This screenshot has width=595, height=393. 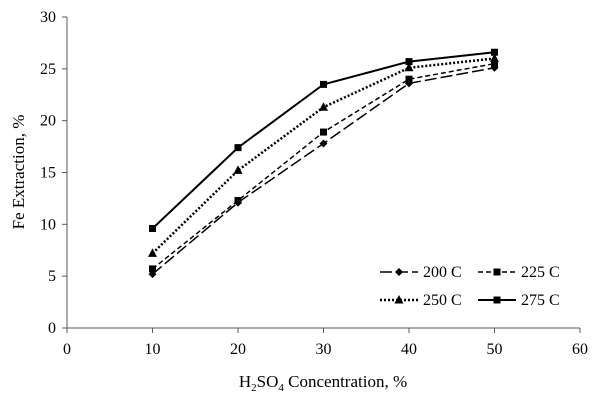 I want to click on legend-label: 250 C, so click(x=442, y=300).